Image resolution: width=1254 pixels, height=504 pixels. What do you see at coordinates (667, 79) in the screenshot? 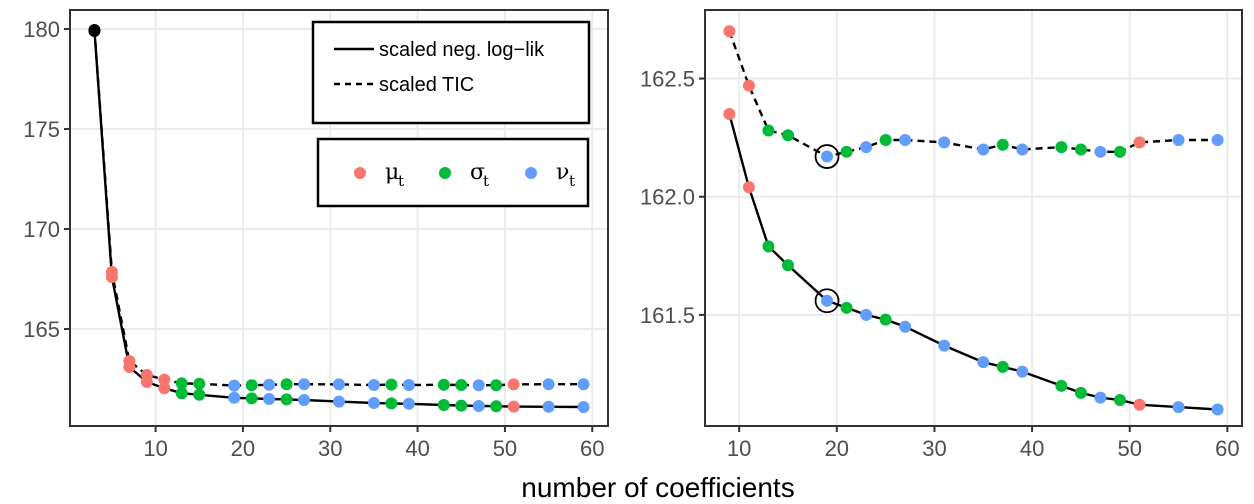
I see `y-tick-label: 162.5` at bounding box center [667, 79].